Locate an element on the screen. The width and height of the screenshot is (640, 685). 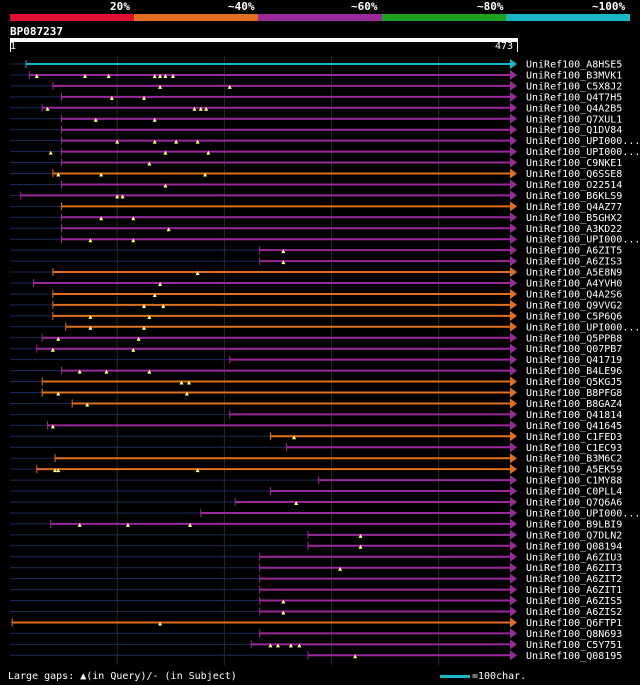
hit-label: UniRef100_A6ZIT2 is located at coordinates (574, 579).